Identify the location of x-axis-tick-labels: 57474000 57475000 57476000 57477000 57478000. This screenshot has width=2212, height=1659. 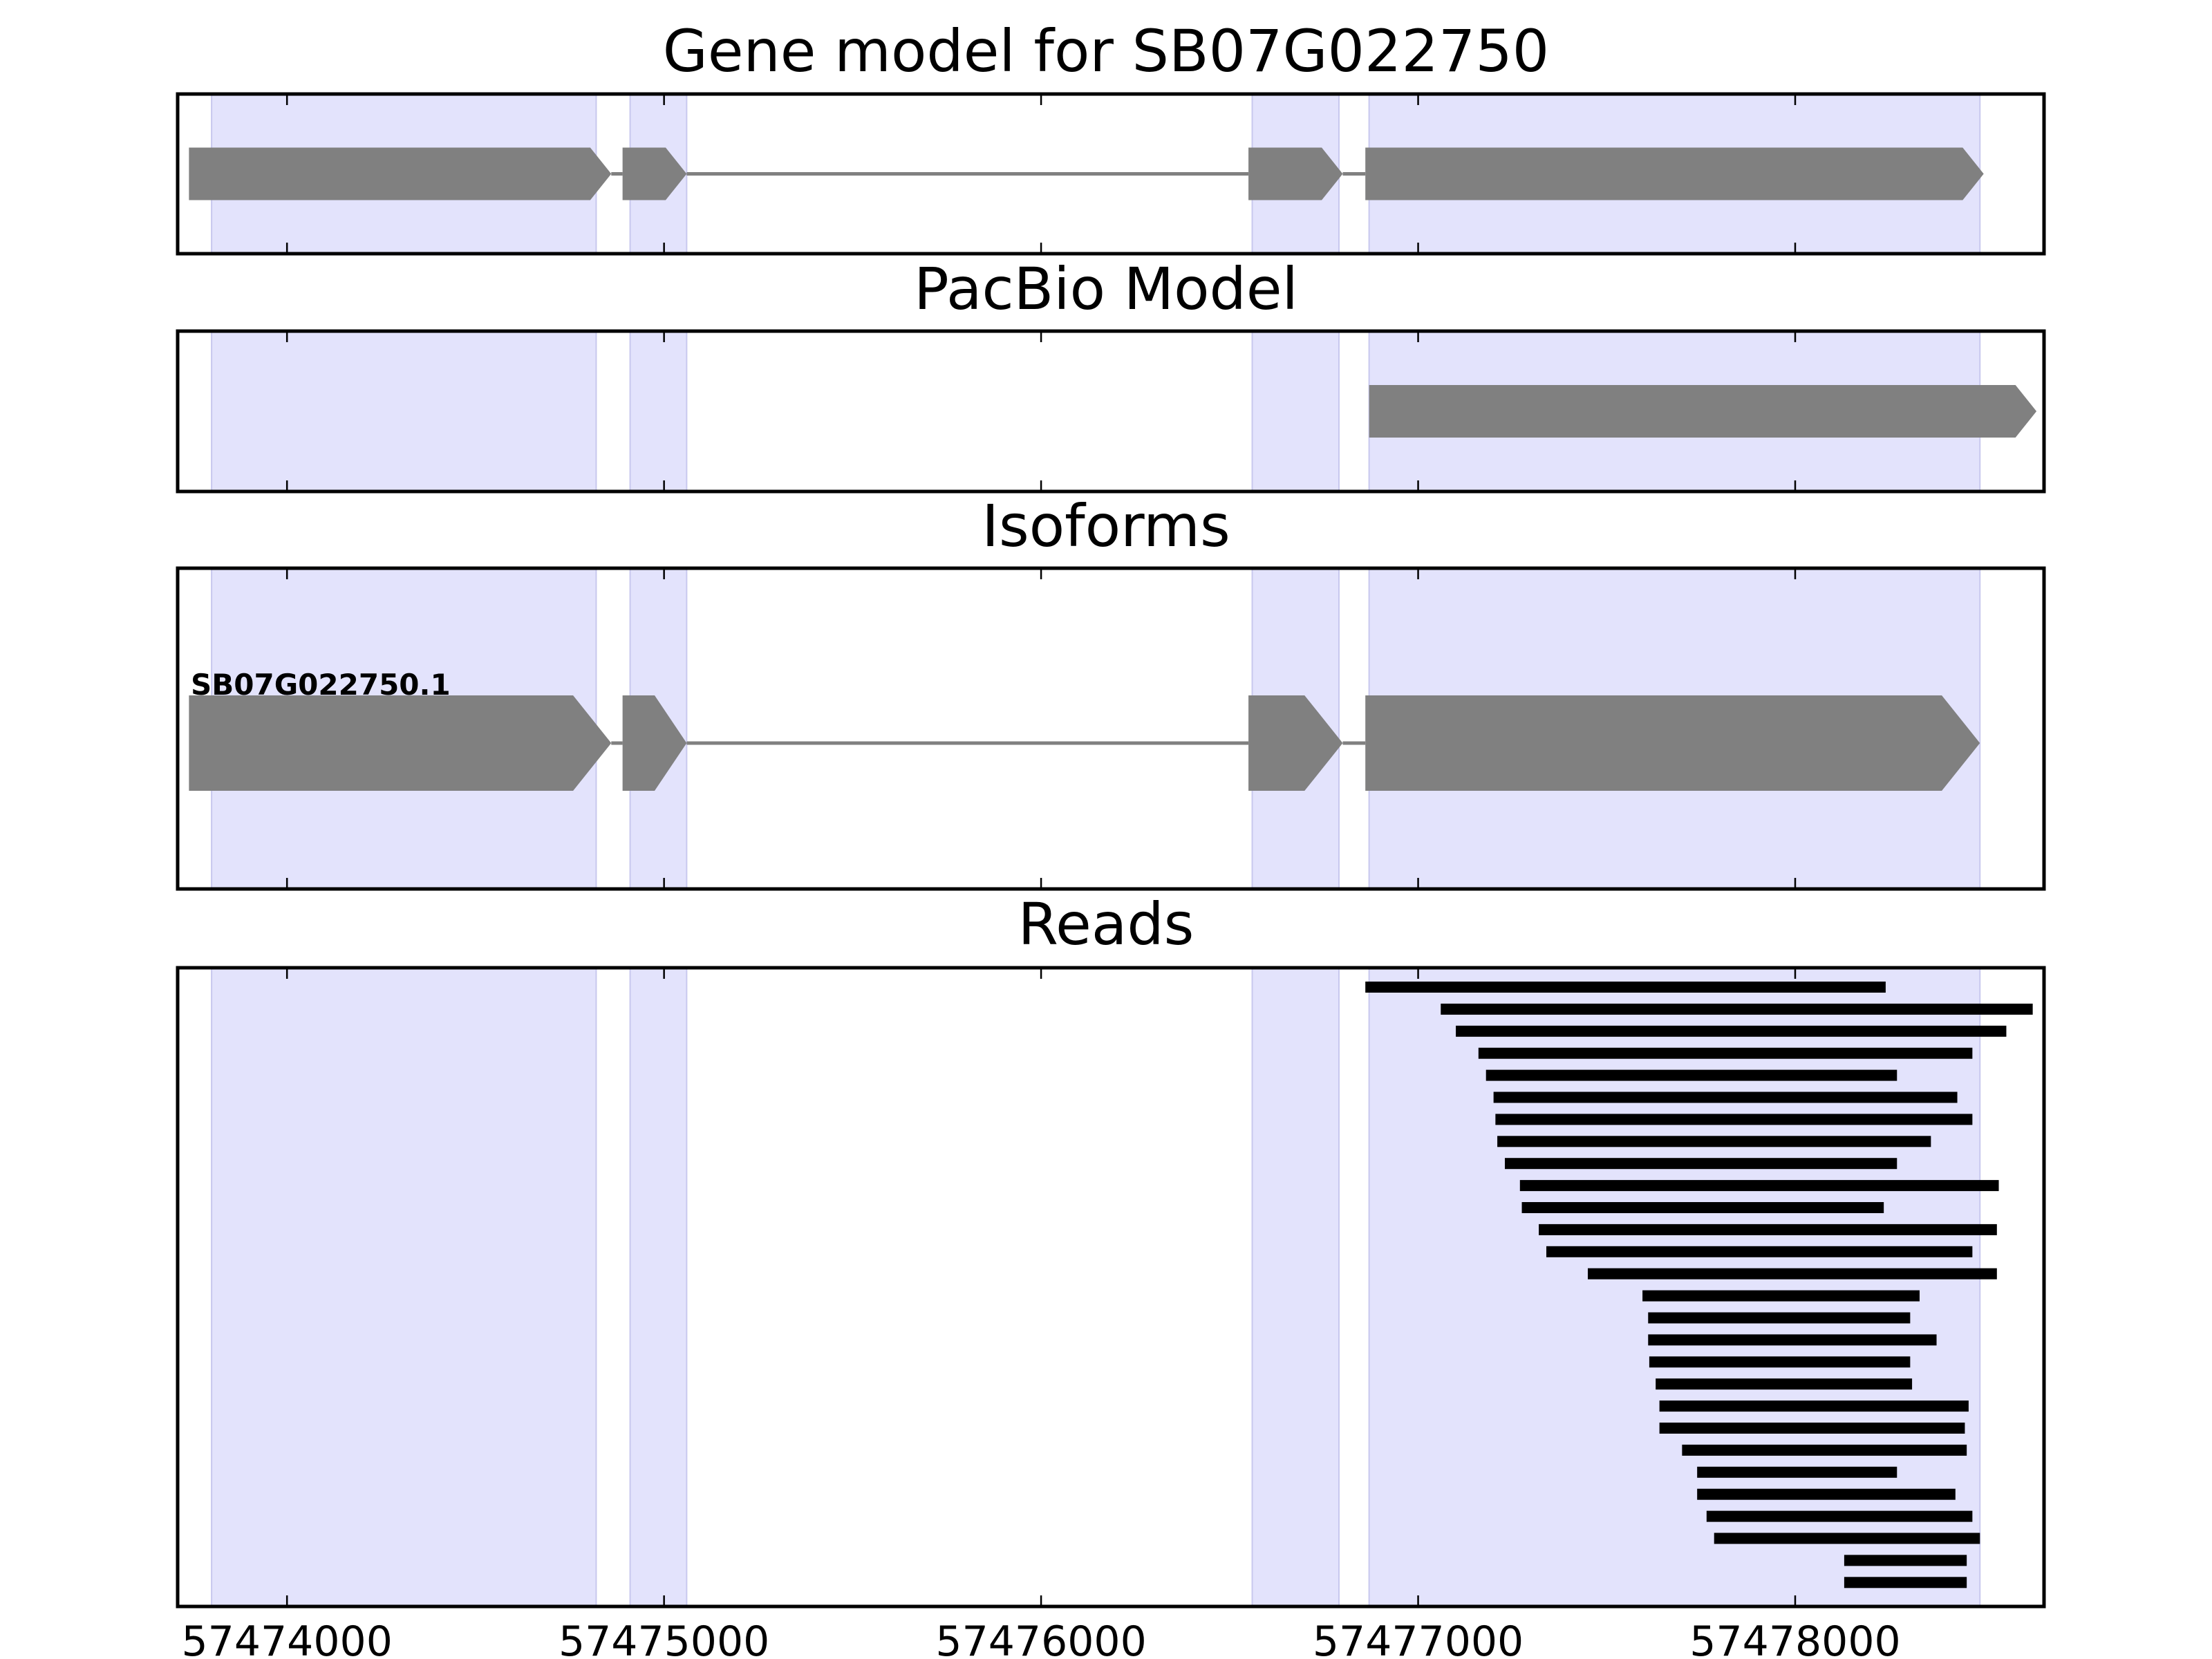
(1040, 1638).